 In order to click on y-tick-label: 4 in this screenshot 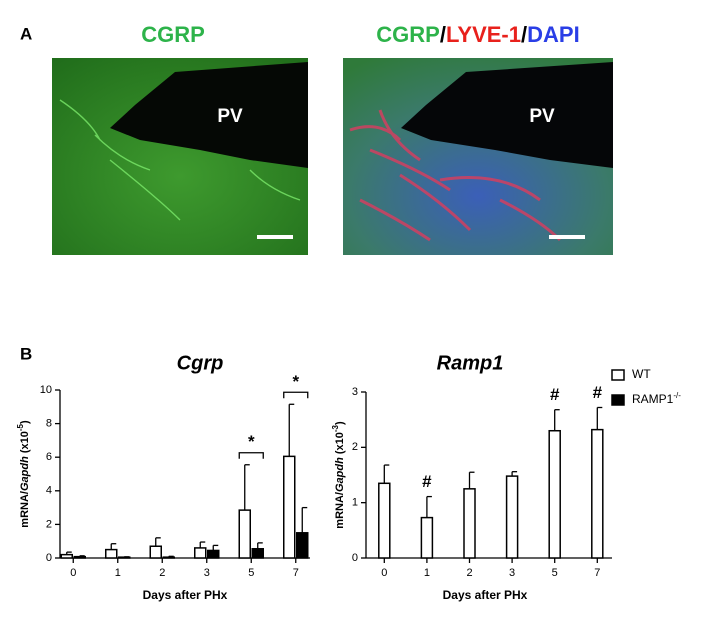, I will do `click(49, 491)`.